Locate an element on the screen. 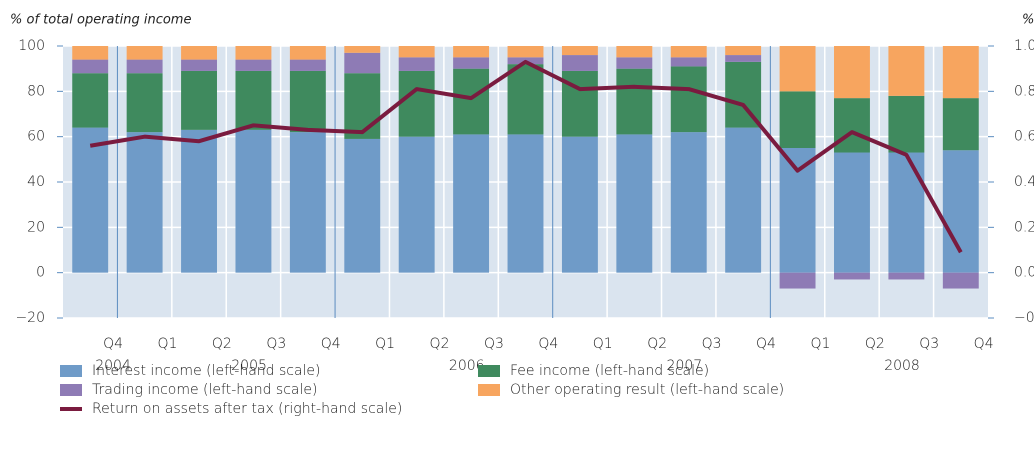 Image resolution: width=1034 pixels, height=450 pixels. y2-tick-label: 1.0 is located at coordinates (1024, 46).